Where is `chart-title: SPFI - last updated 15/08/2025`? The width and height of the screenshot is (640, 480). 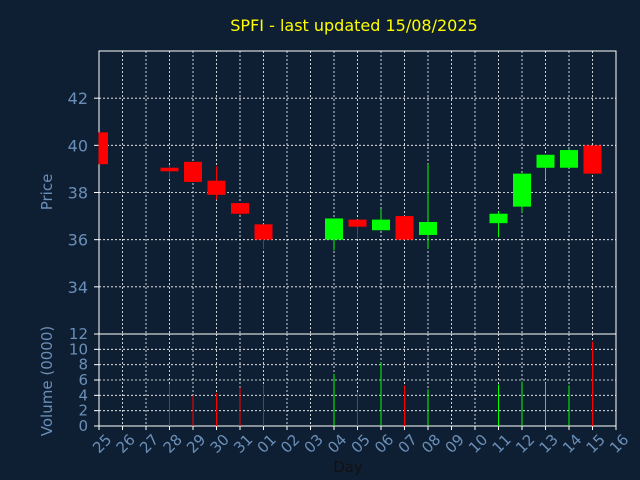
chart-title: SPFI - last updated 15/08/2025 is located at coordinates (353, 25).